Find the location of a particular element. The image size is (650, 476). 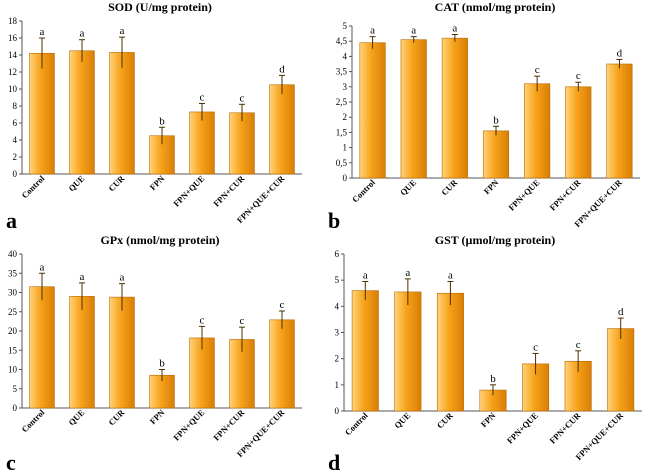

panel-letter-c: c is located at coordinates (11, 462).